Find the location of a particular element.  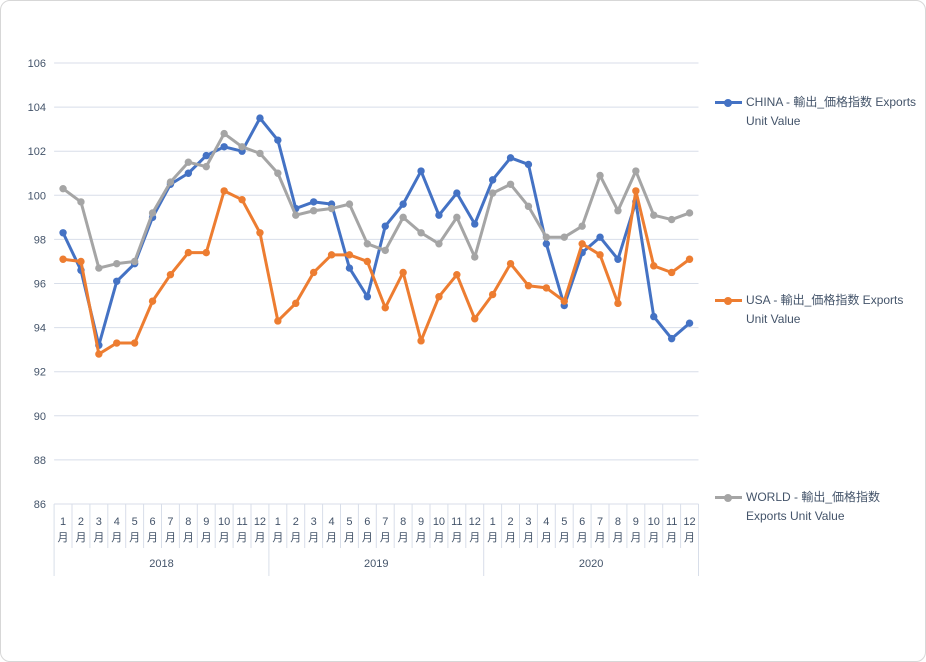

series-world is located at coordinates (376, 200).